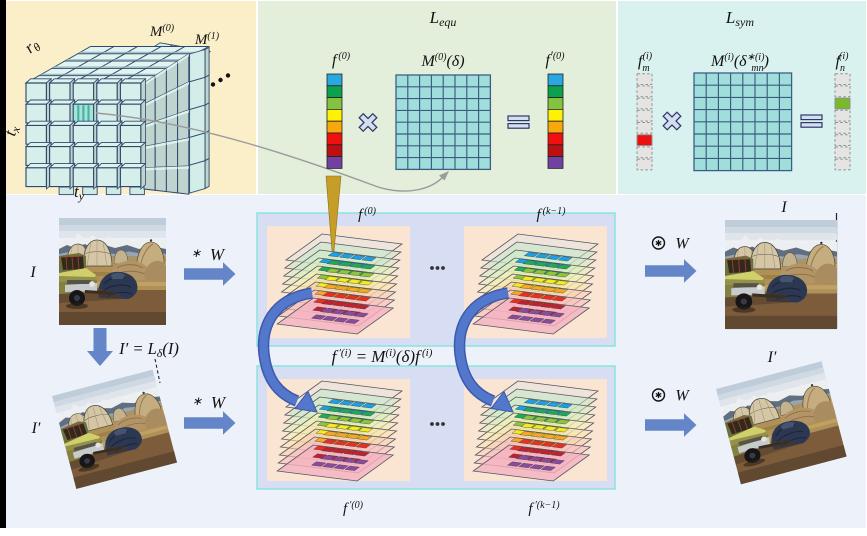  Describe the element at coordinates (382, 356) in the screenshot. I see `svg-text: f ′(i) = M(i)(δ)f (i)` at that location.